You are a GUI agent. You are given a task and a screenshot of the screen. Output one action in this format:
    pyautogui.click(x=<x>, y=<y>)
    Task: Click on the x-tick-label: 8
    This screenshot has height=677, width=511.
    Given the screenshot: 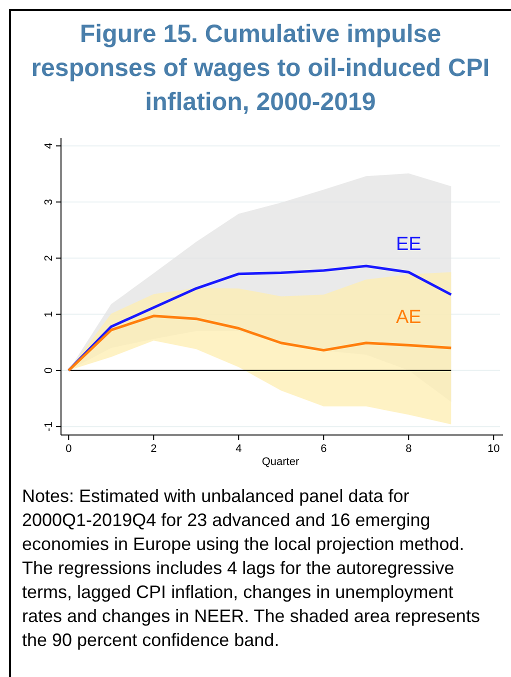 What is the action you would take?
    pyautogui.click(x=409, y=449)
    